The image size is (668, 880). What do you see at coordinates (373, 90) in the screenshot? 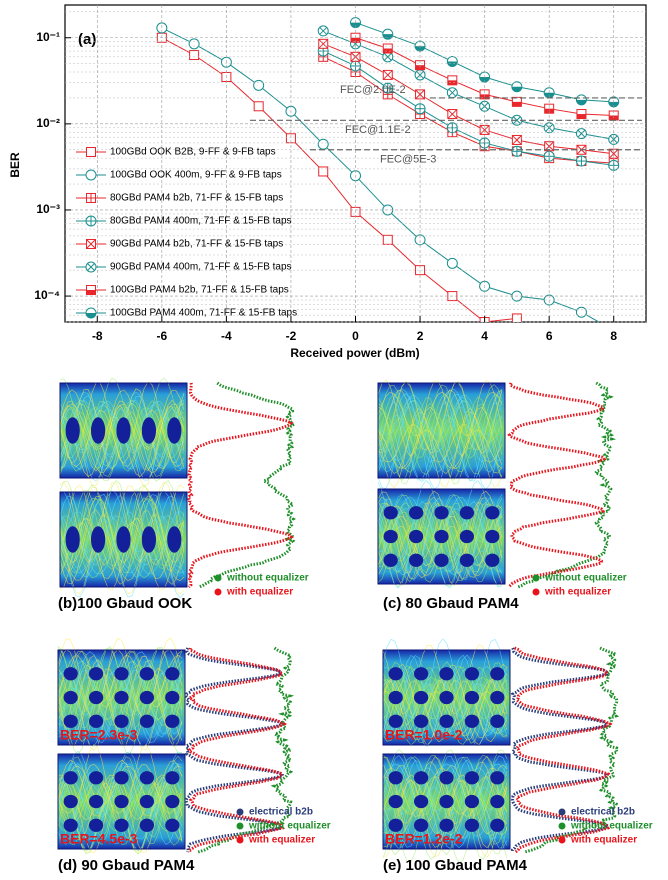
I see `threshold-label: FEC@2.0E-2` at bounding box center [373, 90].